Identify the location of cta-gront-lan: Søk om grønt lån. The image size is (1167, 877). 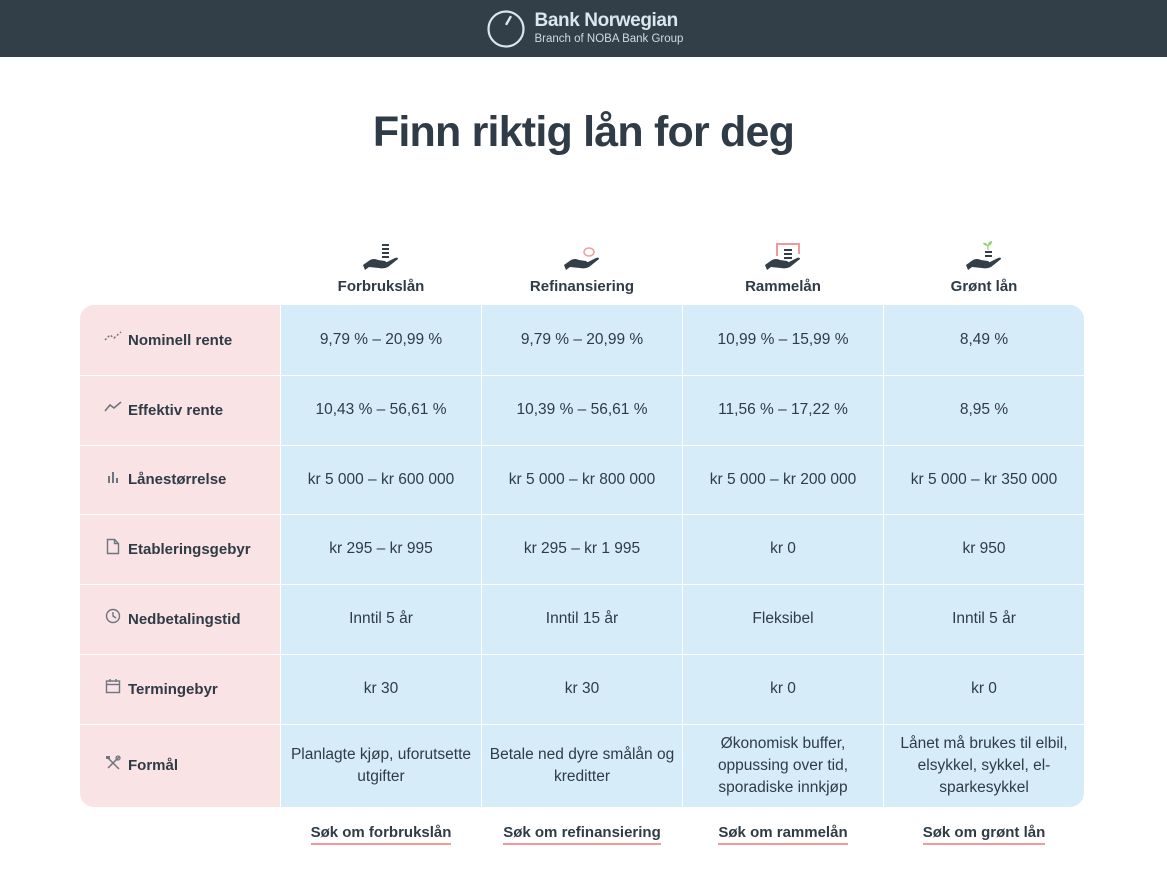
(984, 834).